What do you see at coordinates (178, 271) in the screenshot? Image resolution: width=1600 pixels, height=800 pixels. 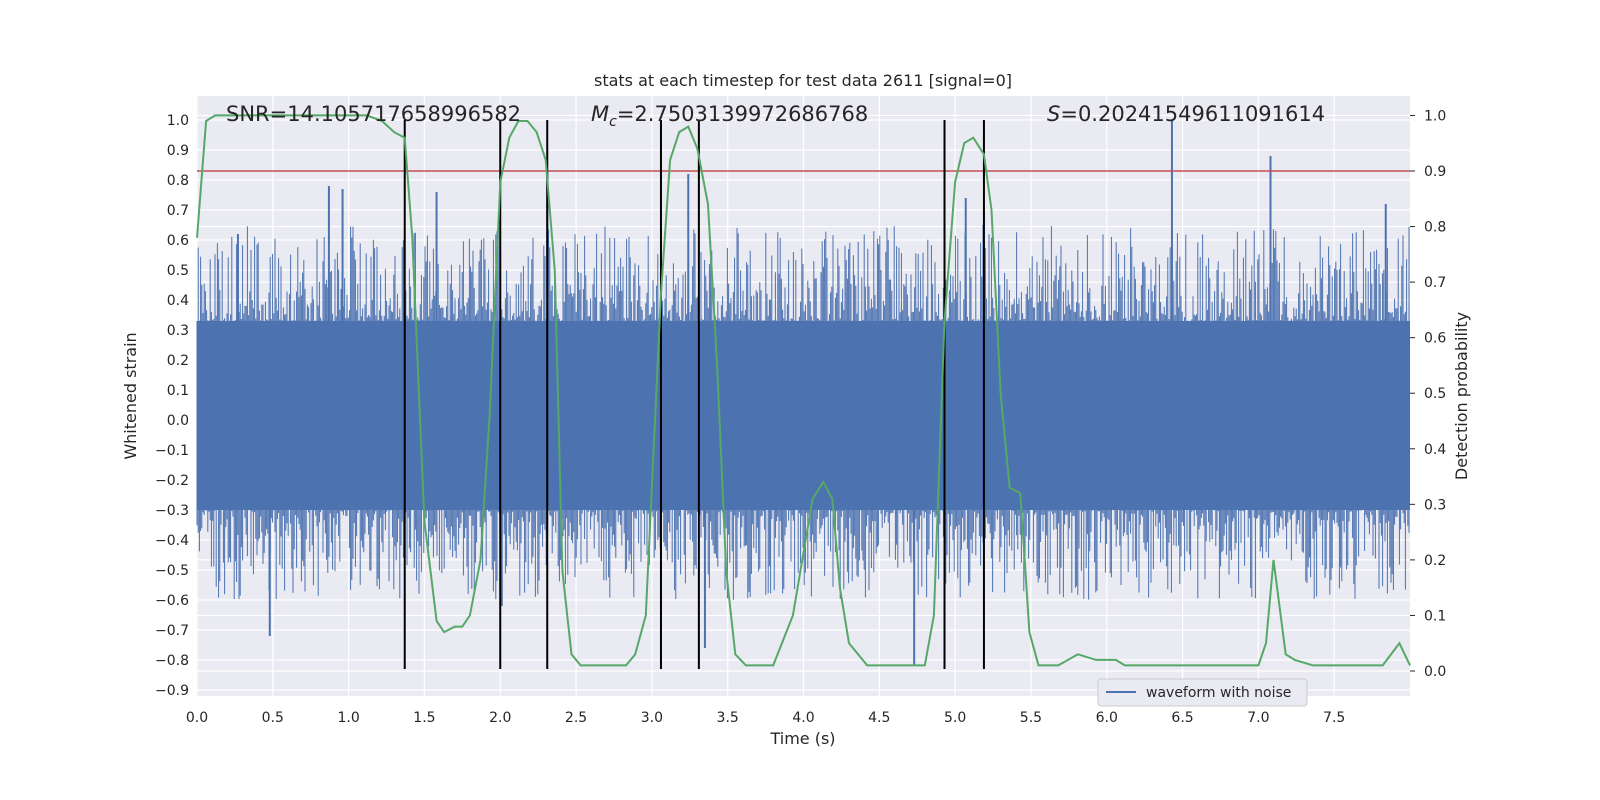 I see `y-tick-label: 0.5` at bounding box center [178, 271].